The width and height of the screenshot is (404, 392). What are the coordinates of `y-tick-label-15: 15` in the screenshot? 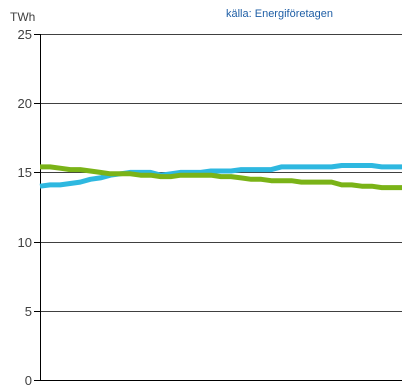 It's located at (25, 172).